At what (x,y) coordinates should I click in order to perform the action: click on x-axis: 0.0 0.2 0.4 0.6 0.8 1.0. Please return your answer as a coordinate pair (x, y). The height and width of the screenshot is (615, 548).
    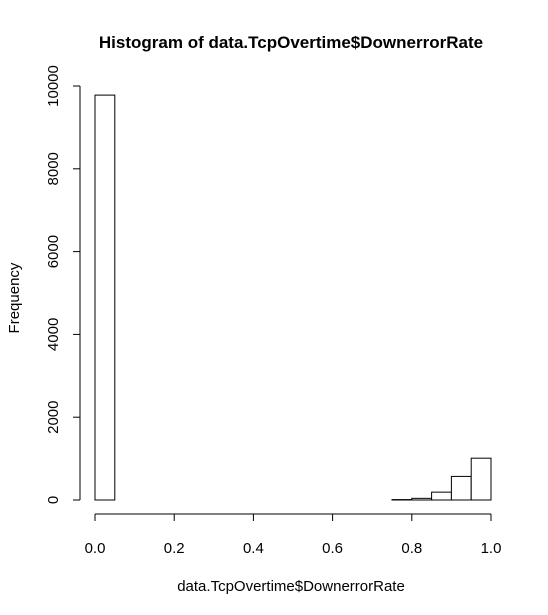
    Looking at the image, I should click on (293, 535).